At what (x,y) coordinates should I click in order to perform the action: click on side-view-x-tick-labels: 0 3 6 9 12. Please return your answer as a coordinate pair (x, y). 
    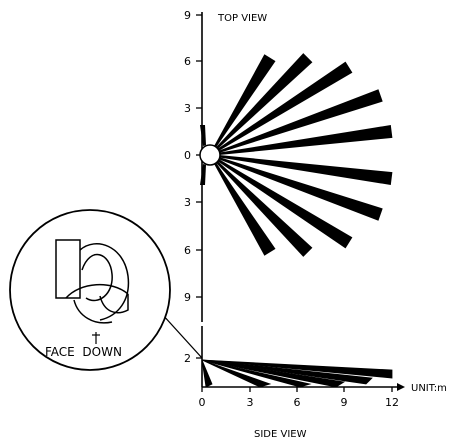
    Looking at the image, I should click on (299, 402).